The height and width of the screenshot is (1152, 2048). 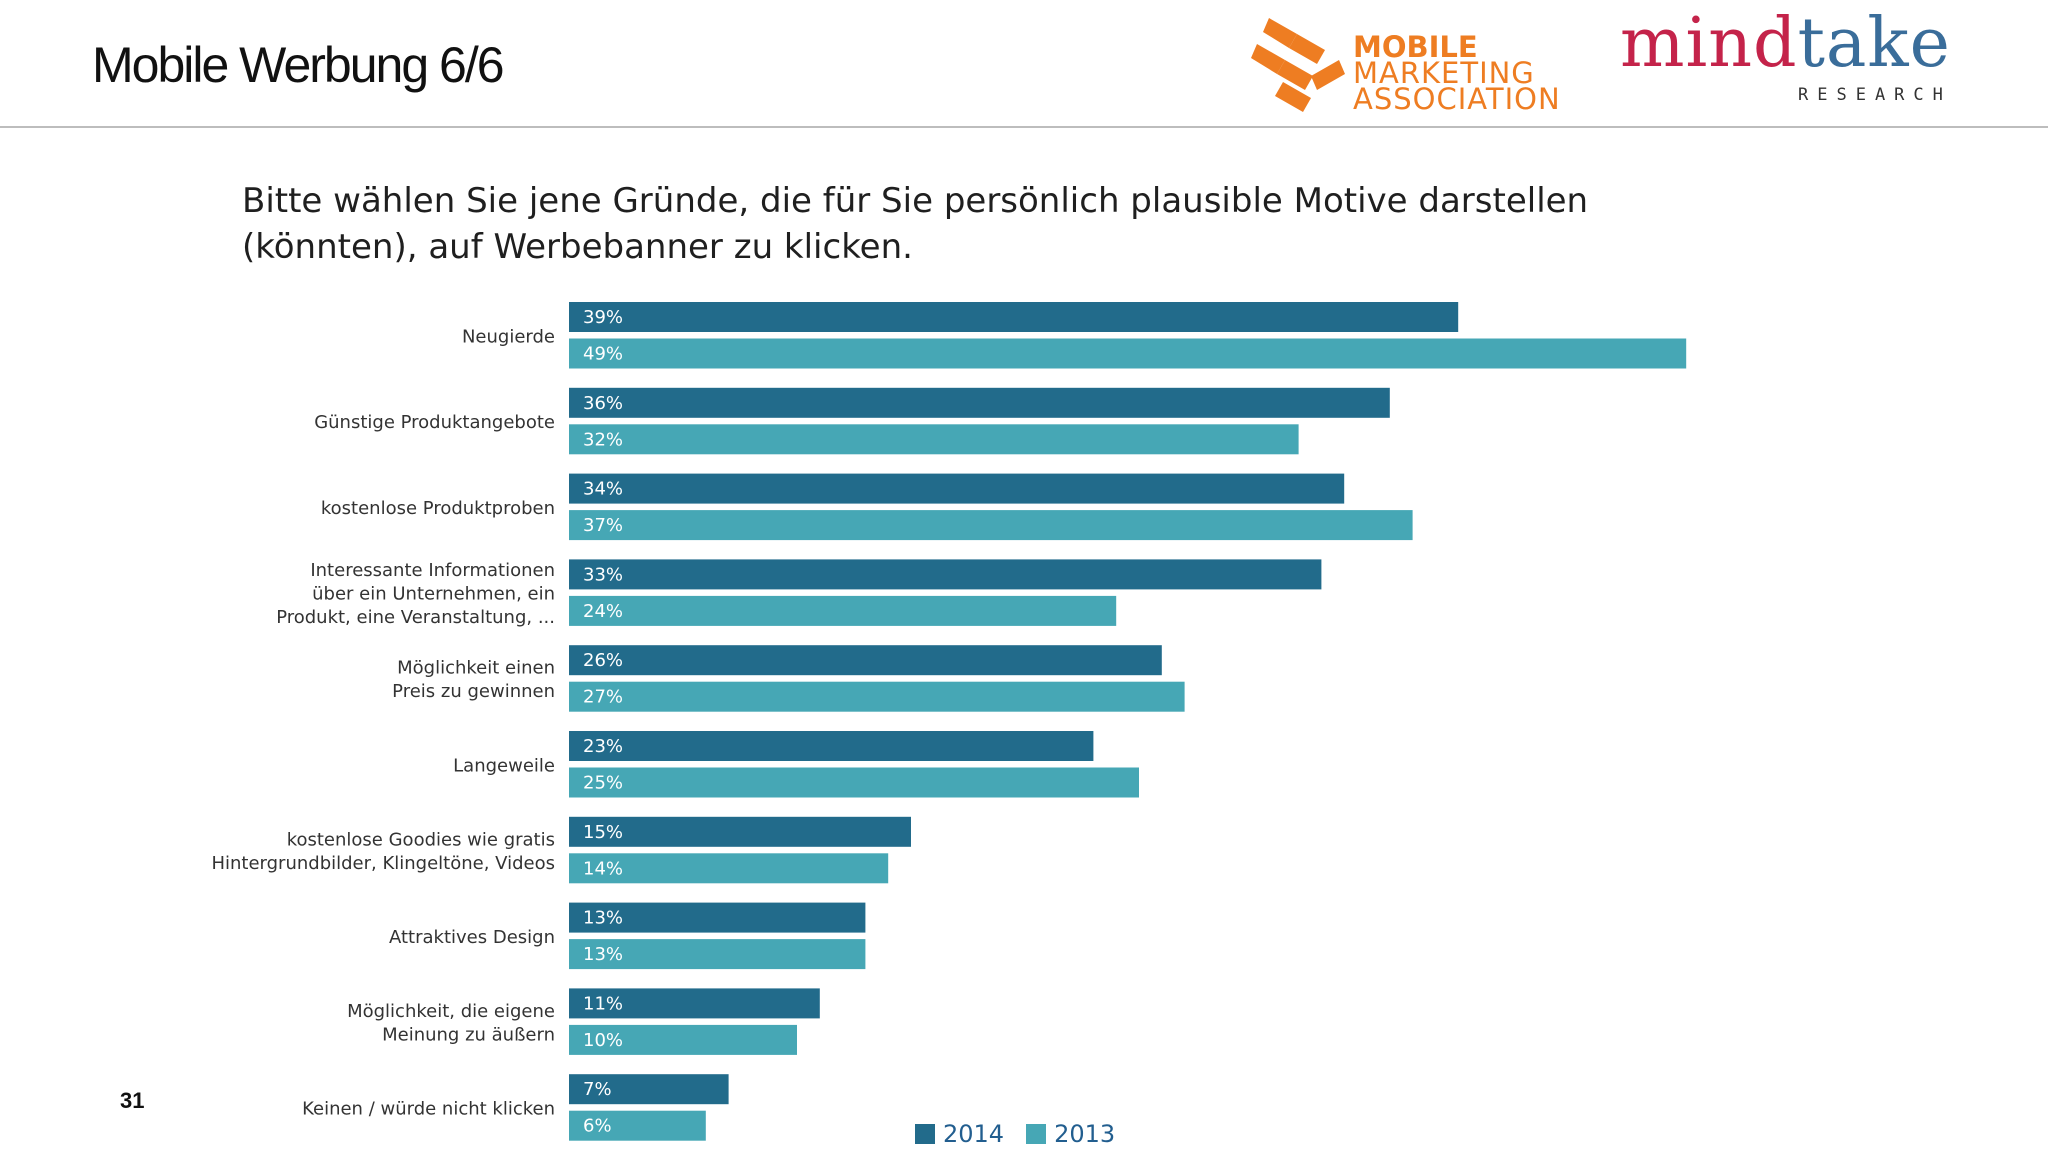 I want to click on bar-label-2014-9: 7%, so click(x=597, y=1089).